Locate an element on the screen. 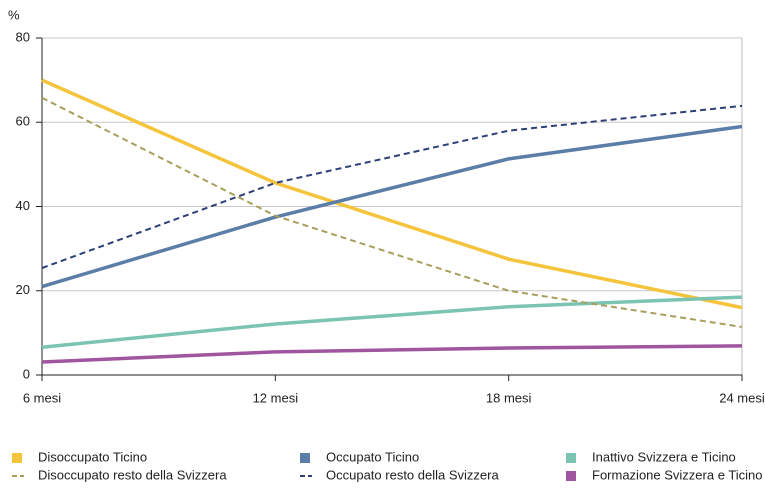 This screenshot has height=488, width=765. x-tick-label: 12 mesi is located at coordinates (276, 397).